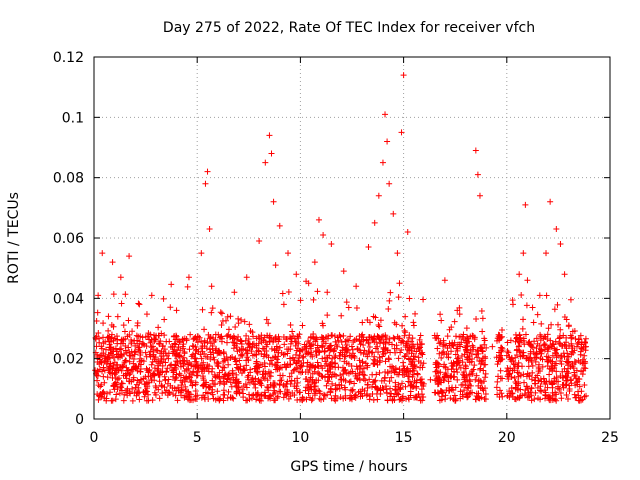 This screenshot has height=480, width=640. What do you see at coordinates (79, 420) in the screenshot?
I see `y-tick-label: 0` at bounding box center [79, 420].